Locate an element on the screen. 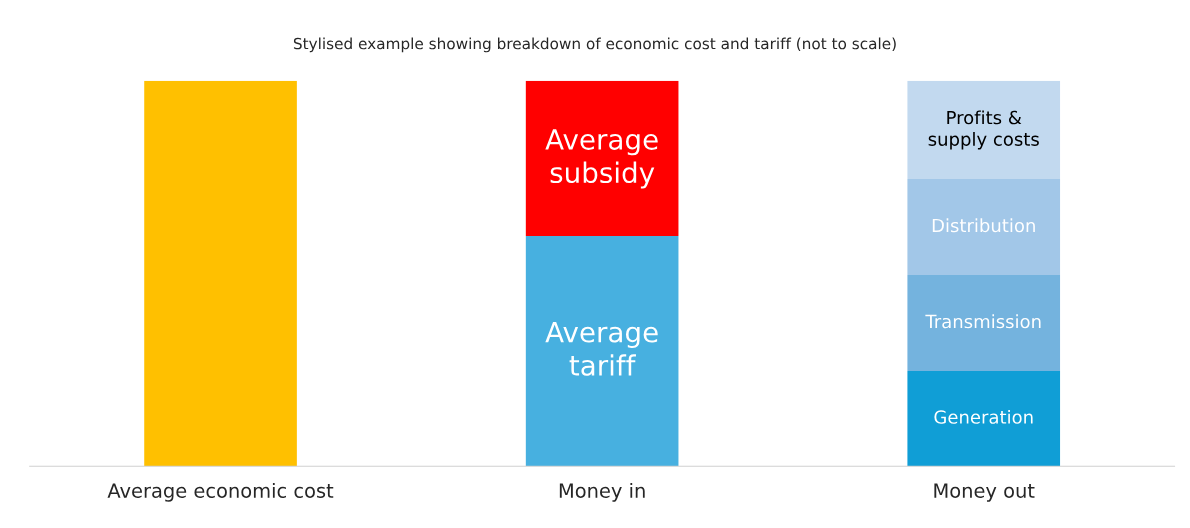  series-label: Transmission is located at coordinates (983, 321).